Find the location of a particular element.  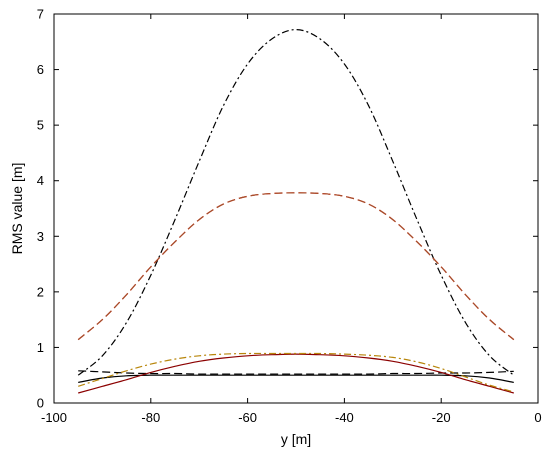

y-axis-label: RMS value [m] is located at coordinates (17, 209).